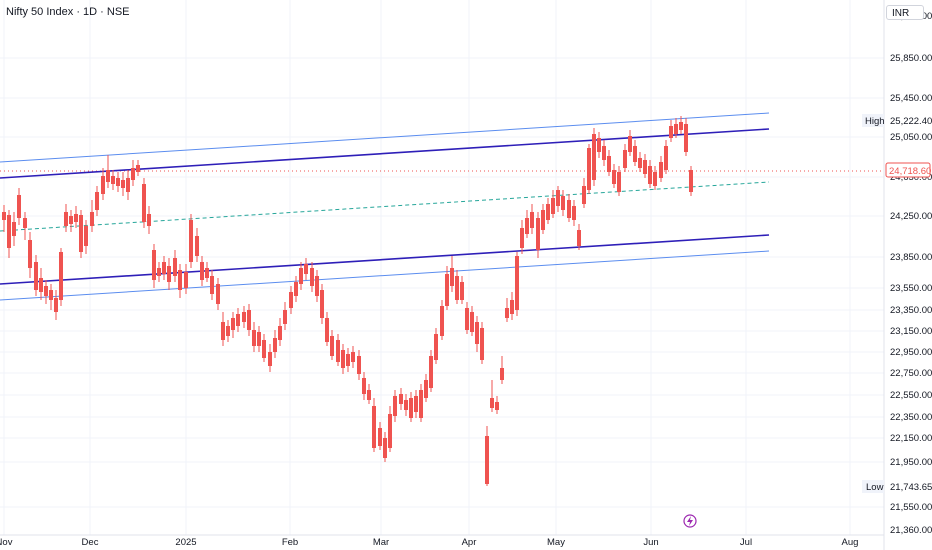 The image size is (932, 550). What do you see at coordinates (911, 395) in the screenshot?
I see `y-tick-label: 22,550.00` at bounding box center [911, 395].